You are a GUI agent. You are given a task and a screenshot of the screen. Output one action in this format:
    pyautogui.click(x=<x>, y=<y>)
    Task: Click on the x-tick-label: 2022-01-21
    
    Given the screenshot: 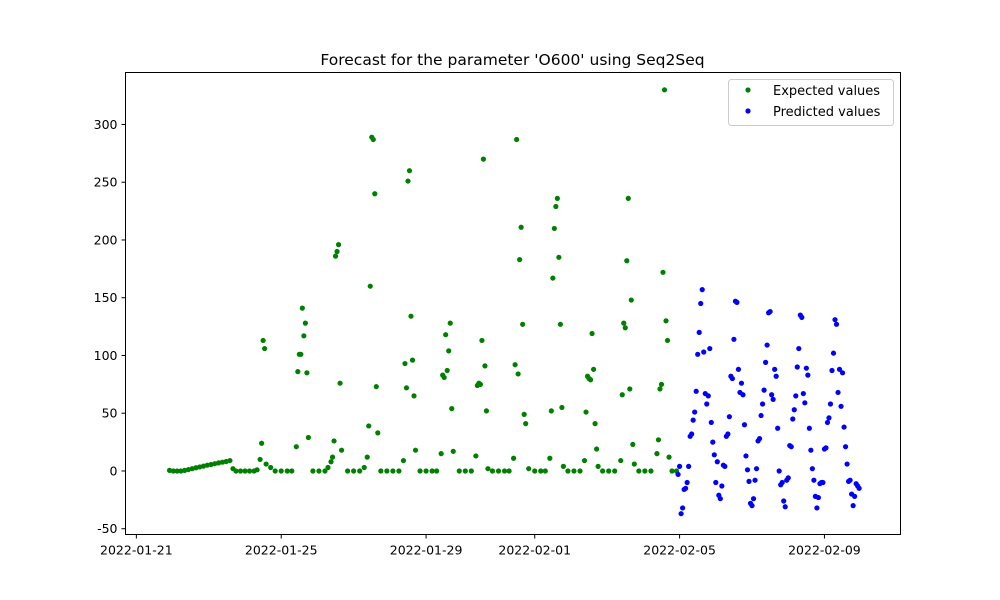 What is the action you would take?
    pyautogui.click(x=136, y=550)
    